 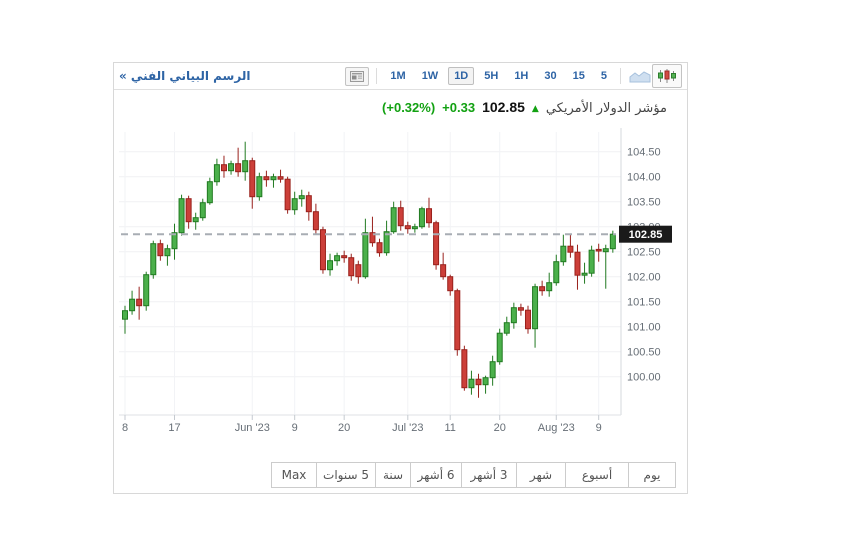 I want to click on chart-toolbar: الرسم البياني الفني » 1M 1W 1D 5H 1H 30 15 5, so click(x=400, y=76).